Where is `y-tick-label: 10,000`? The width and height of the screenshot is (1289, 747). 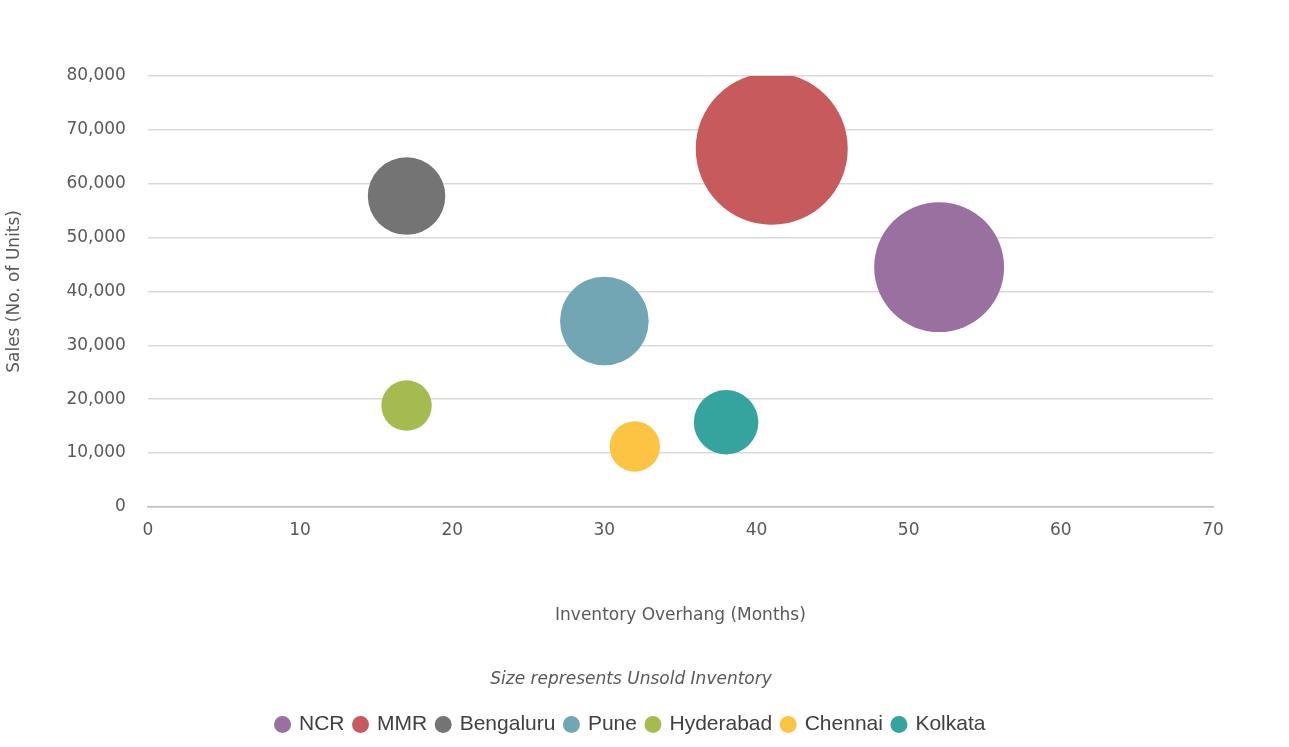 y-tick-label: 10,000 is located at coordinates (96, 451).